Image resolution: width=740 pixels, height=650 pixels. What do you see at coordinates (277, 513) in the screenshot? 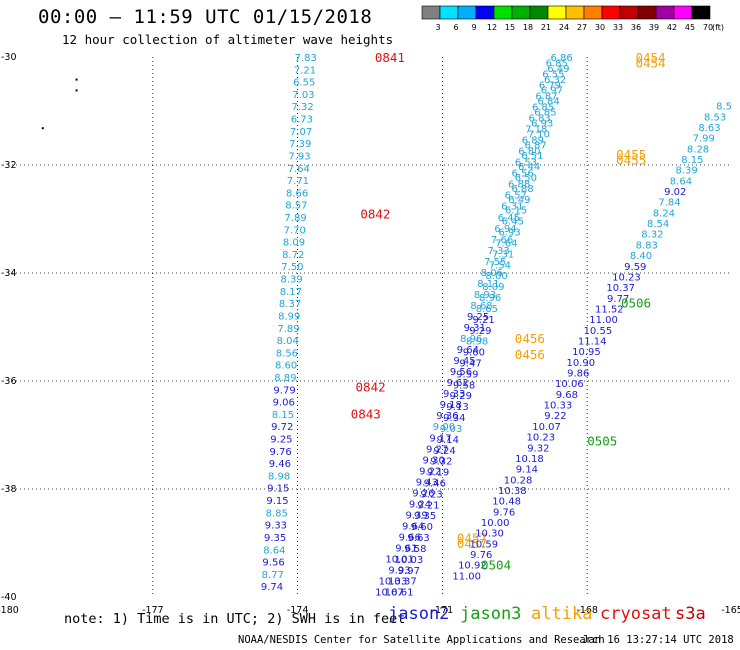
I see `wave-height-label: 8.85` at bounding box center [277, 513].